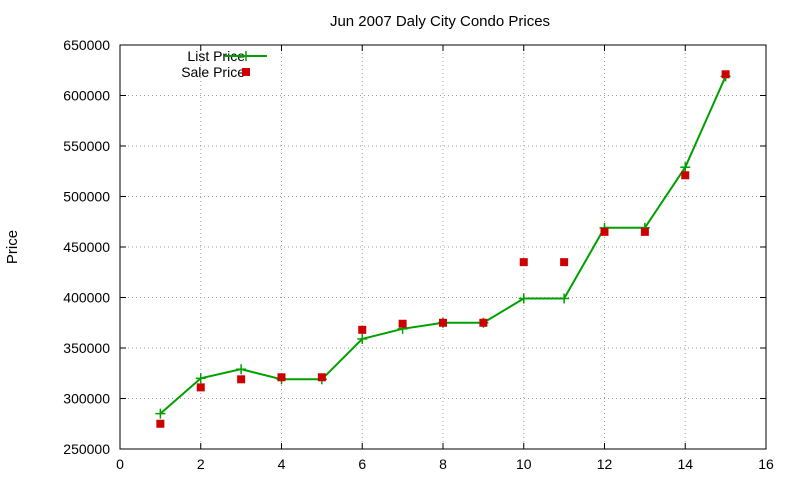  I want to click on y-tick-label: 600000, so click(86, 96).